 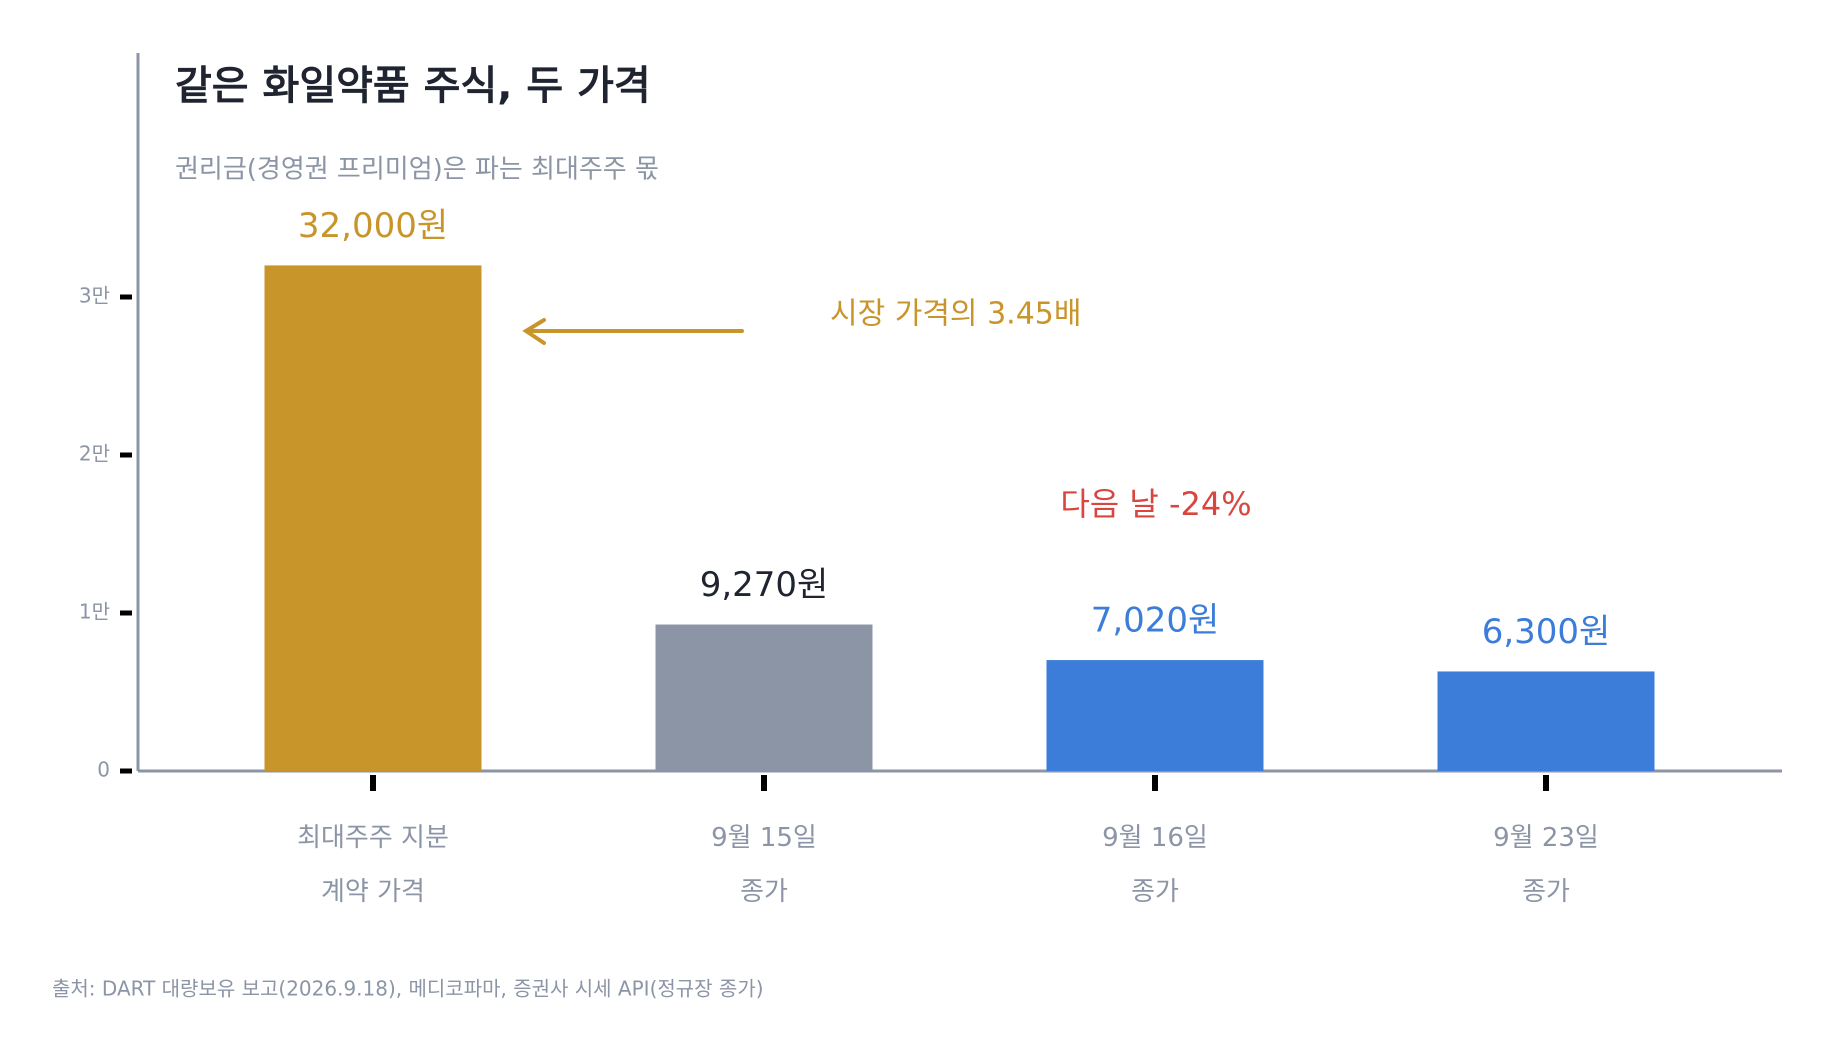 I want to click on value-label: 7,020원, so click(x=1155, y=621).